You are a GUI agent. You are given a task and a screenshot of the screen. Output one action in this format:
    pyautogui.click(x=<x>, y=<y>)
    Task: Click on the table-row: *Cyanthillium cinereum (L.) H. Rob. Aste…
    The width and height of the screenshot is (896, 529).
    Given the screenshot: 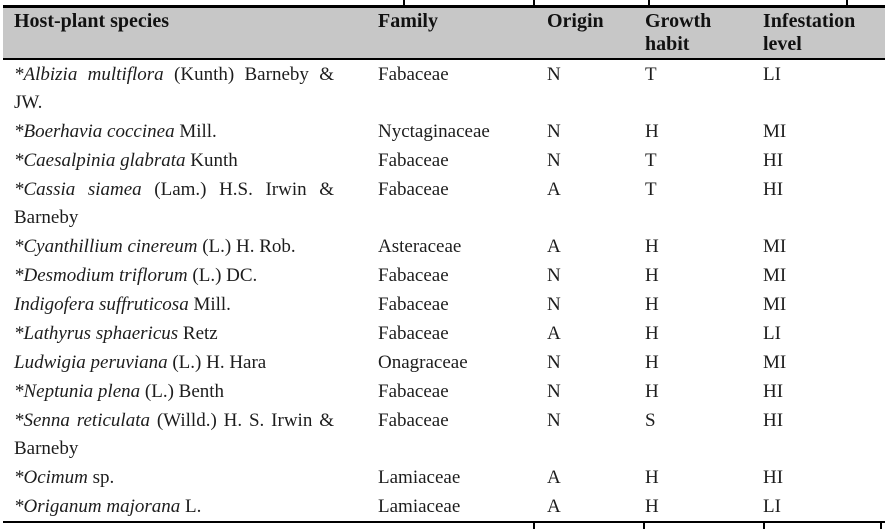 What is the action you would take?
    pyautogui.click(x=444, y=246)
    